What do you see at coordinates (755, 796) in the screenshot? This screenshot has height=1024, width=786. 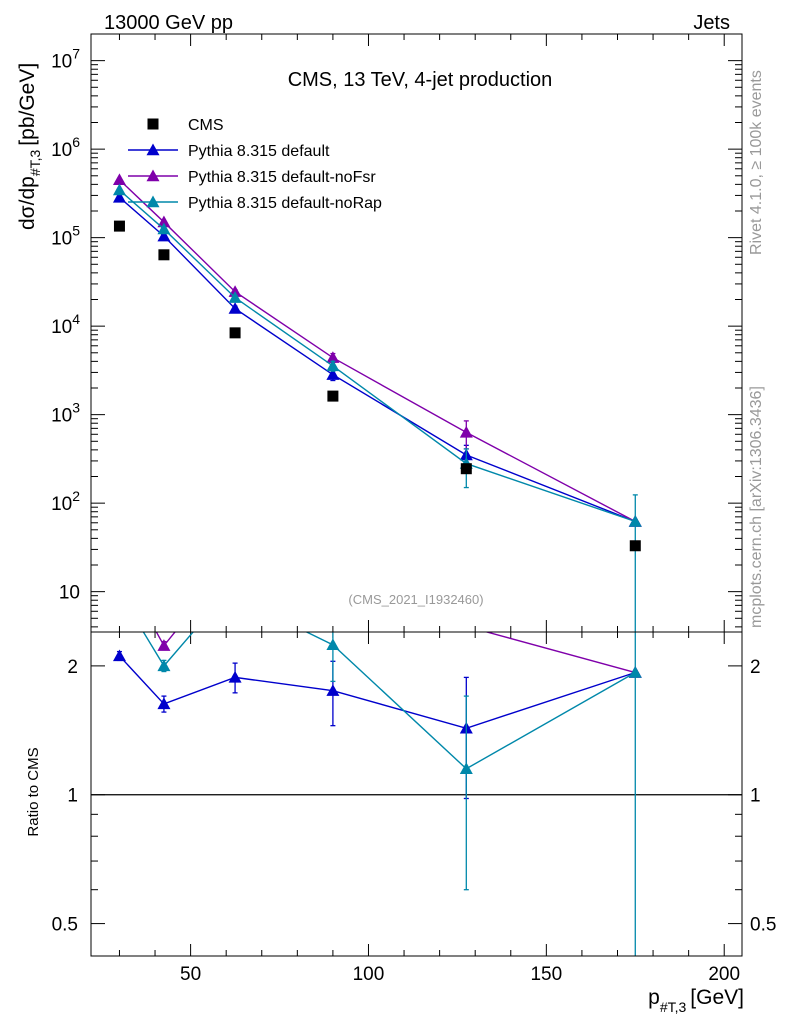 I see `ratio-y-tick-label-right: 1` at bounding box center [755, 796].